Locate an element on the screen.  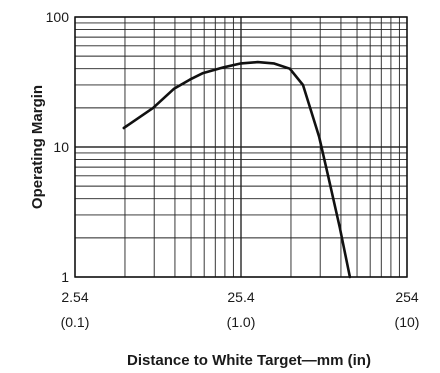
y-tick-label: 10 is located at coordinates (61, 147).